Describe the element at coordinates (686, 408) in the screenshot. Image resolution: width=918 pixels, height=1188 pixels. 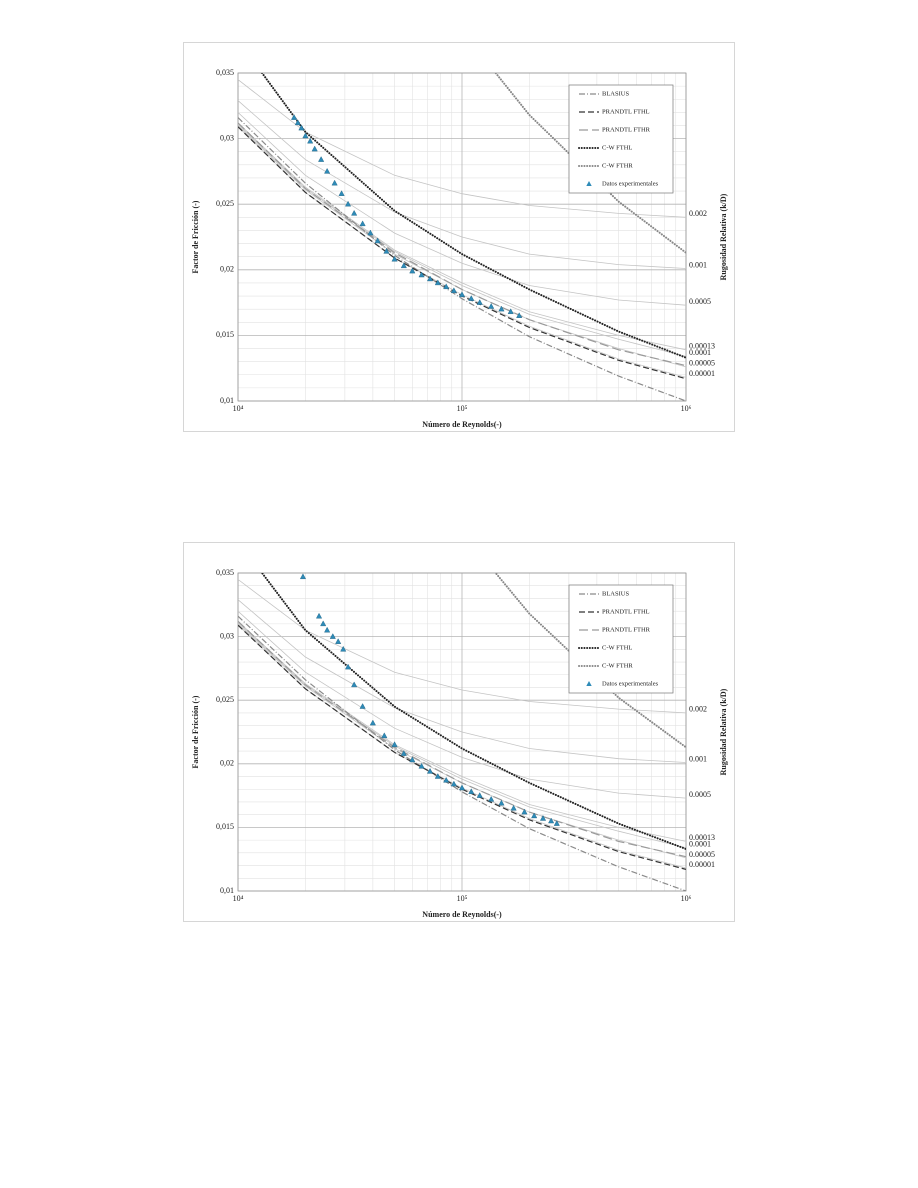
I see `x-tick-label: 10⁶` at that location.